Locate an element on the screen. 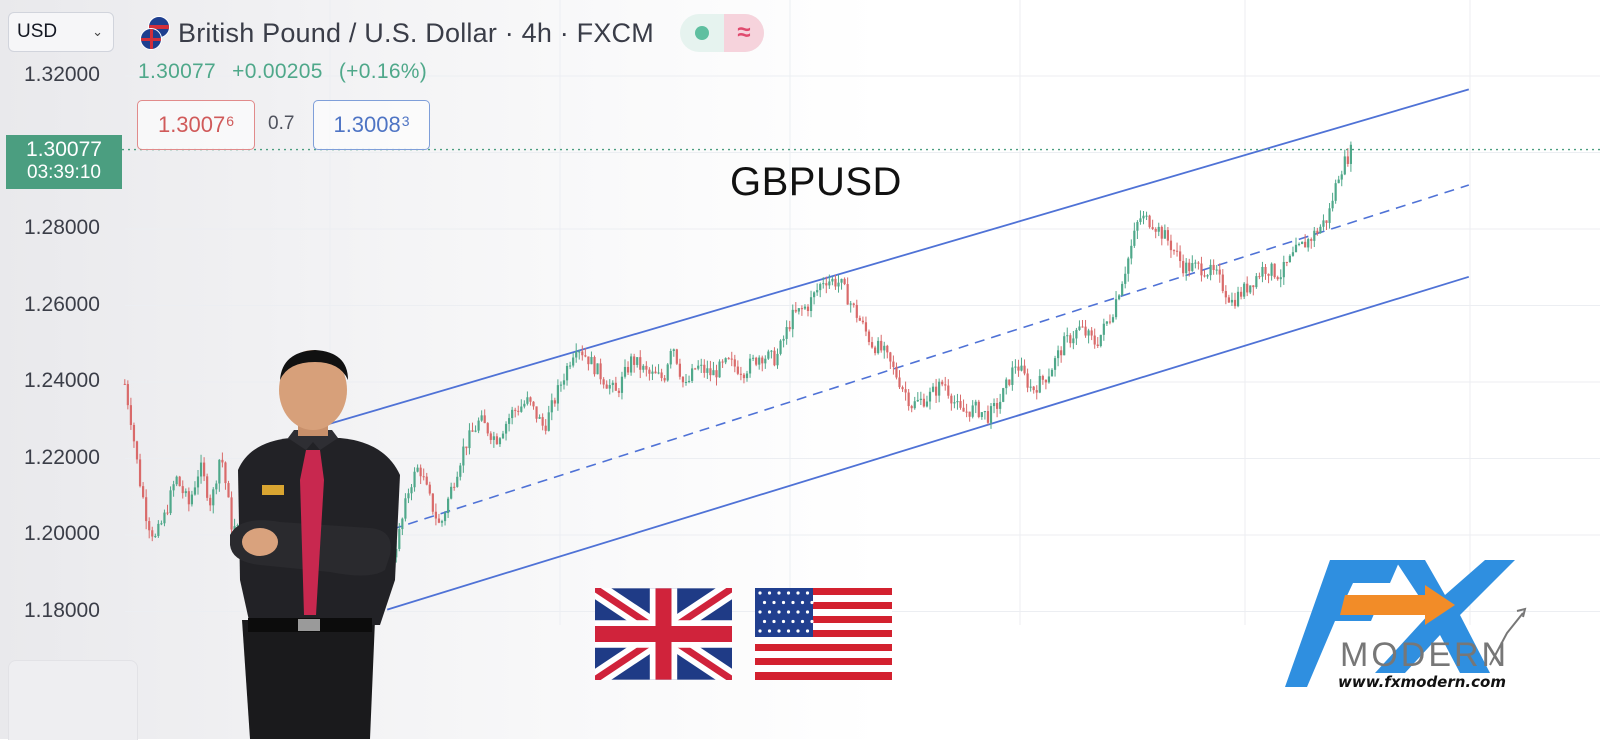 The width and height of the screenshot is (1600, 740). currency-select: USD ⌄ is located at coordinates (61, 32).